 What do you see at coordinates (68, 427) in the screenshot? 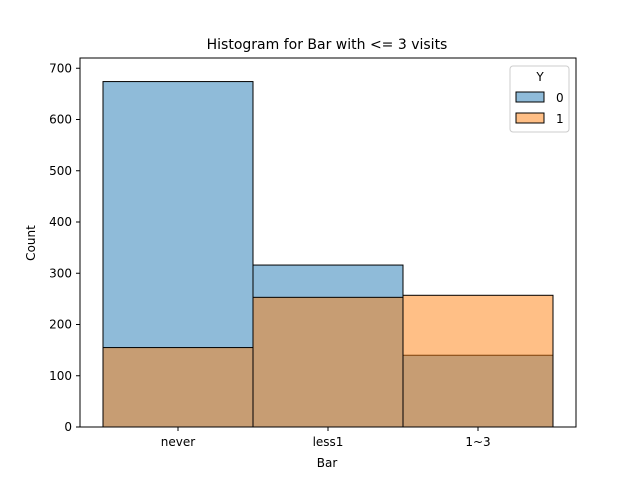
I see `y-tick-label: 0` at bounding box center [68, 427].